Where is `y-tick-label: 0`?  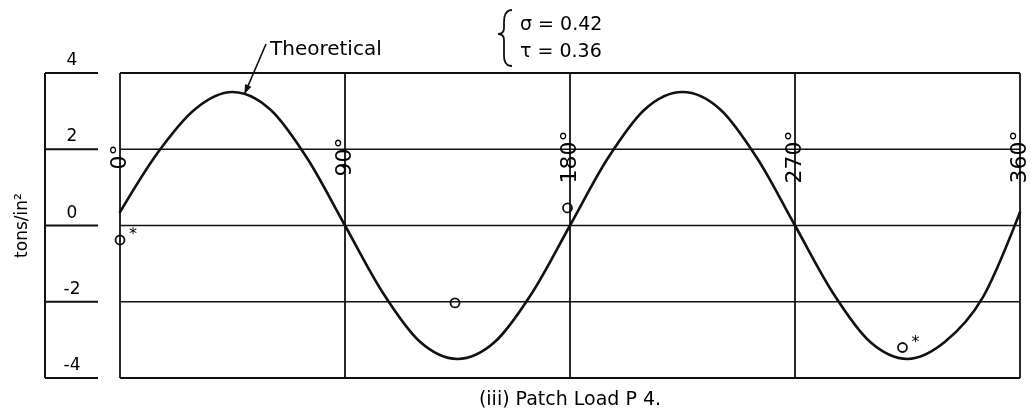
y-tick-label: 0 is located at coordinates (72, 211).